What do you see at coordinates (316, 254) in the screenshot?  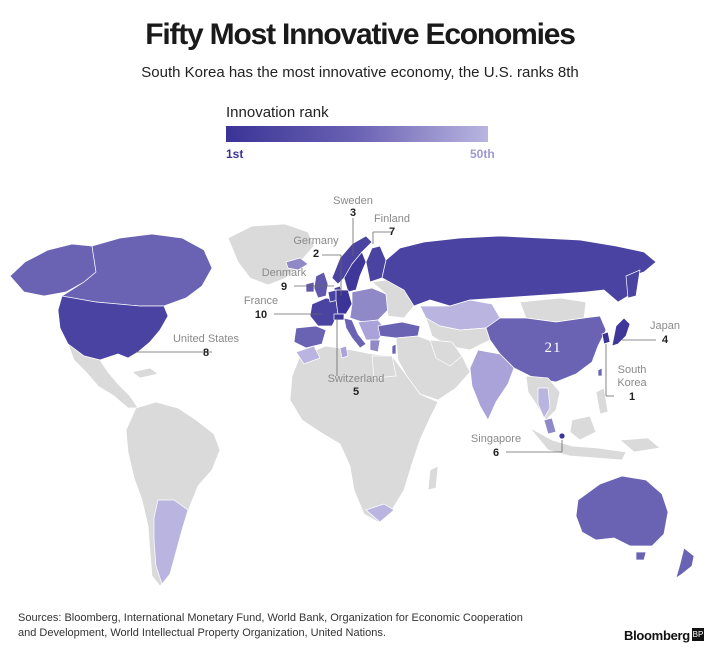 I see `label-germany-rank: 2` at bounding box center [316, 254].